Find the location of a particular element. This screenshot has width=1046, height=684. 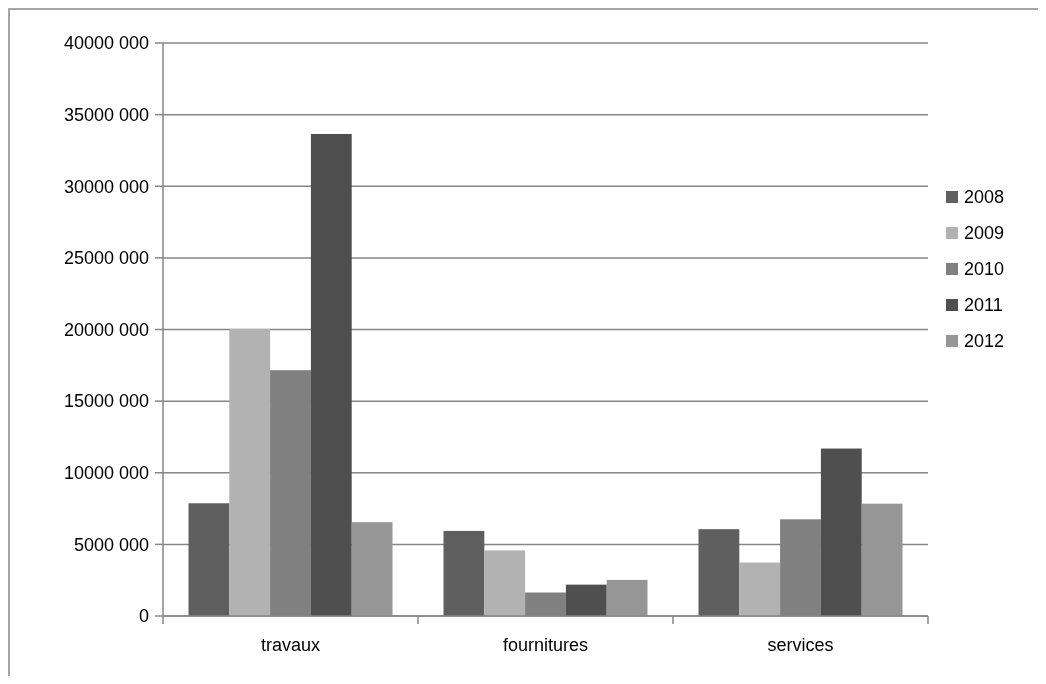

y-tick-label: 10000 000 is located at coordinates (106, 473).